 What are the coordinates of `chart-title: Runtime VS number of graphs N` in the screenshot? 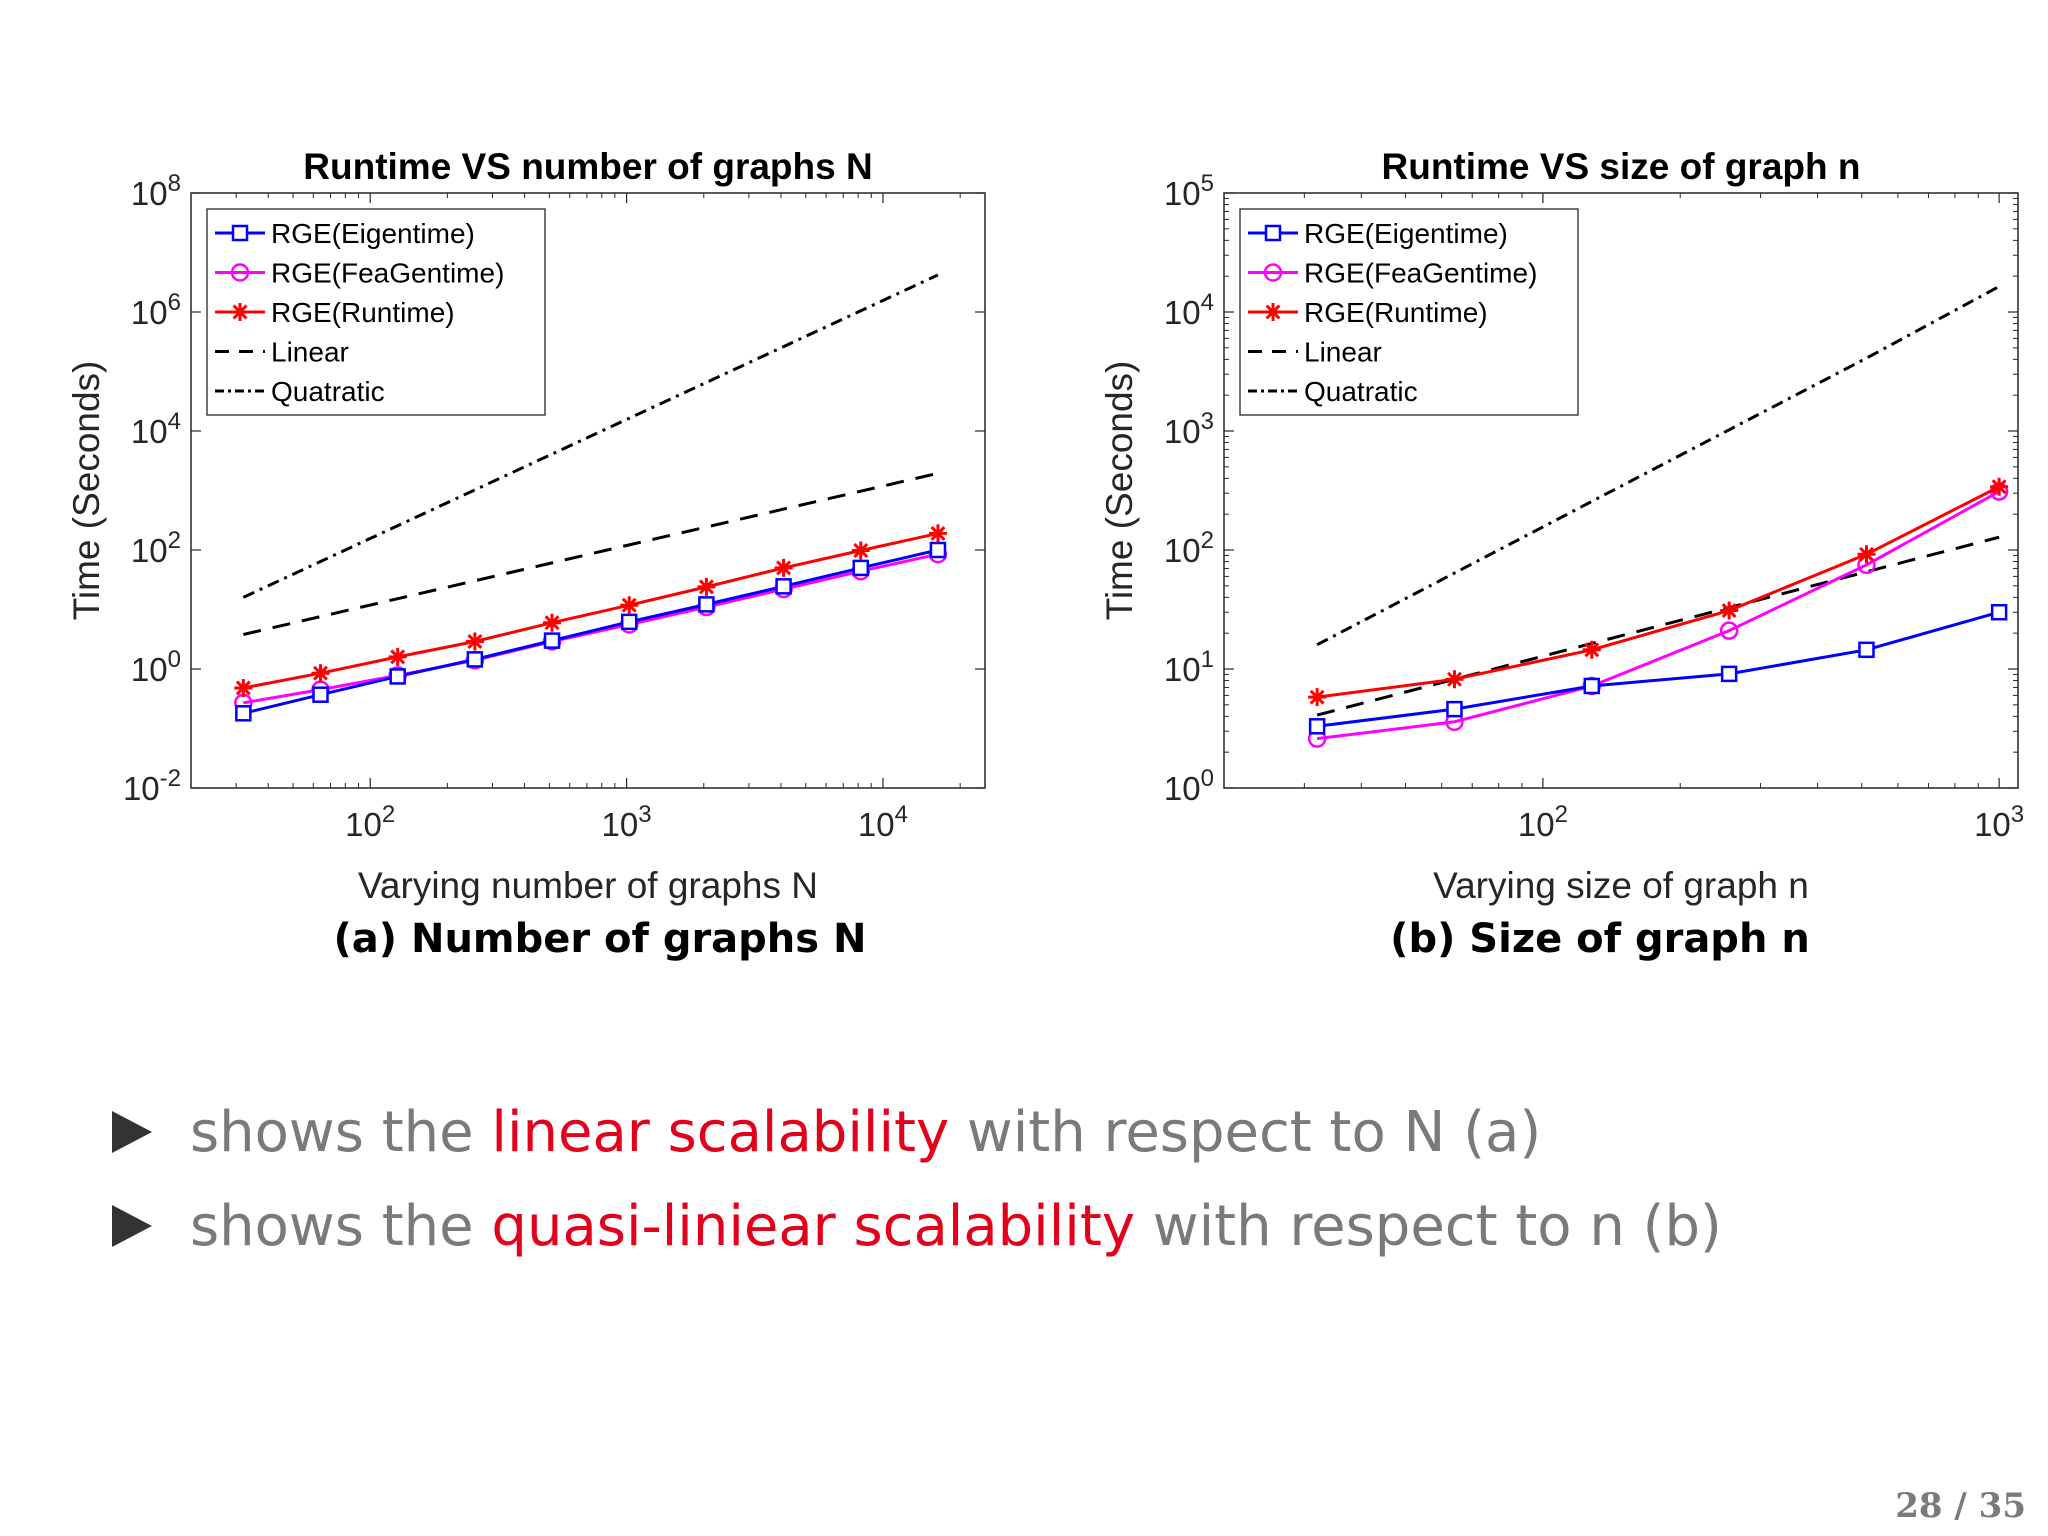 It's located at (587, 166).